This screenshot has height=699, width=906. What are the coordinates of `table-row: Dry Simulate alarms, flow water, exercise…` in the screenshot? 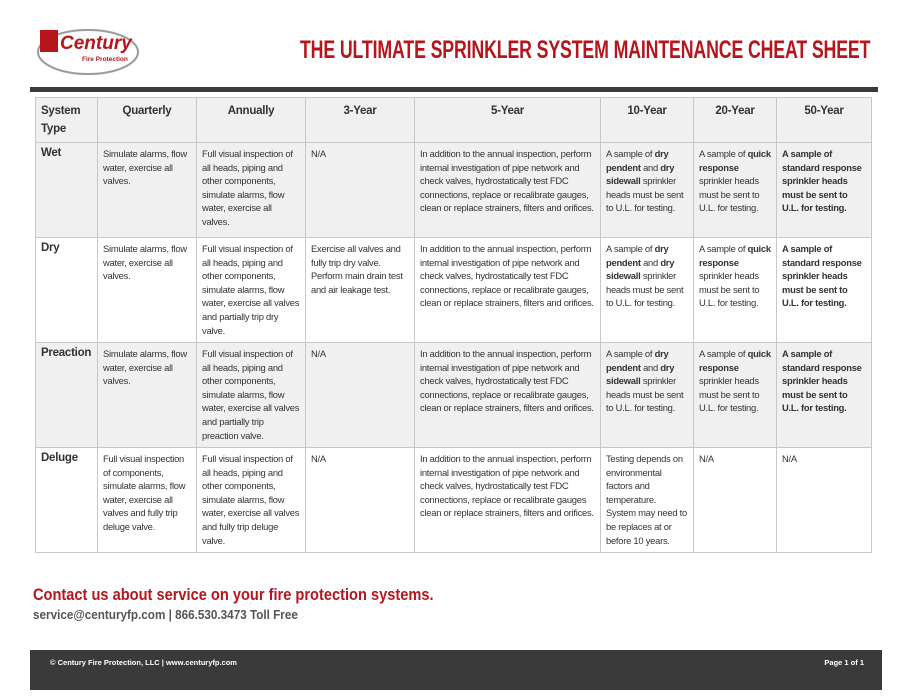 It's located at (453, 290).